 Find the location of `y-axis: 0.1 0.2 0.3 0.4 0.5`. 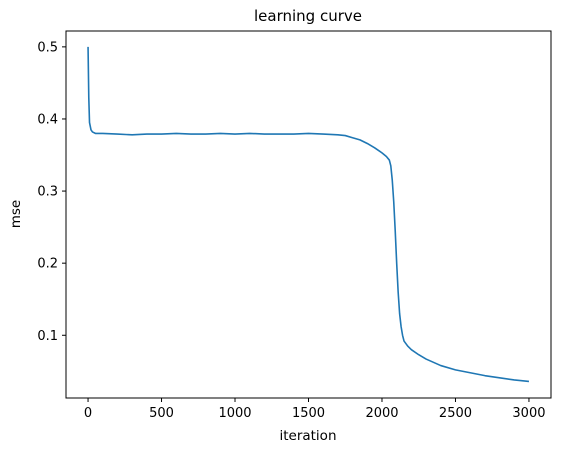

y-axis: 0.1 0.2 0.3 0.4 0.5 is located at coordinates (51, 192).